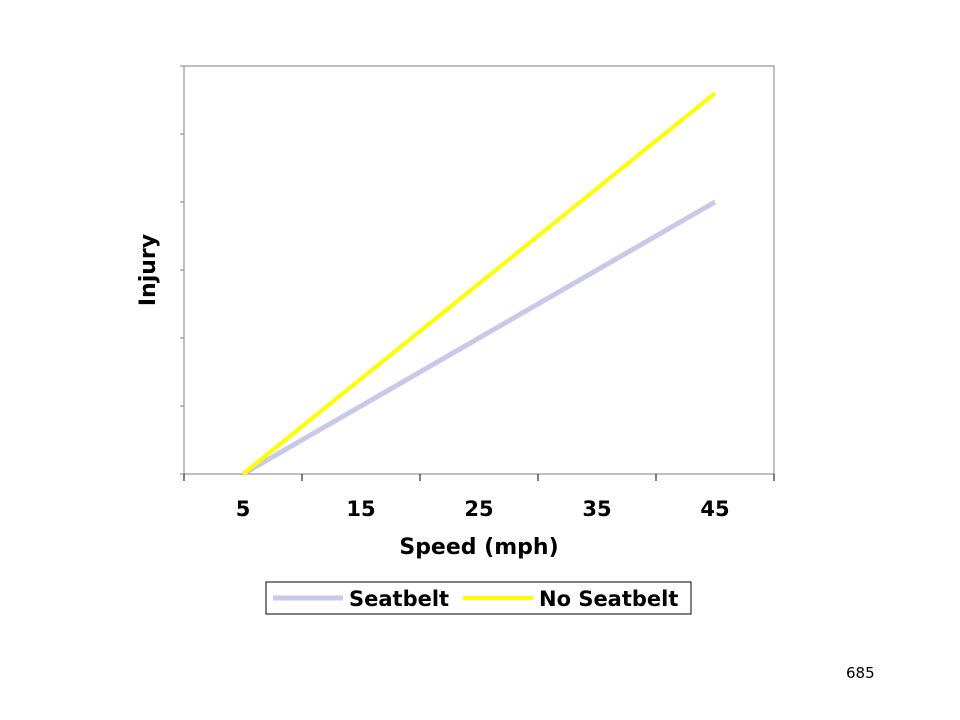  What do you see at coordinates (243, 509) in the screenshot?
I see `x-tick-label: 5` at bounding box center [243, 509].